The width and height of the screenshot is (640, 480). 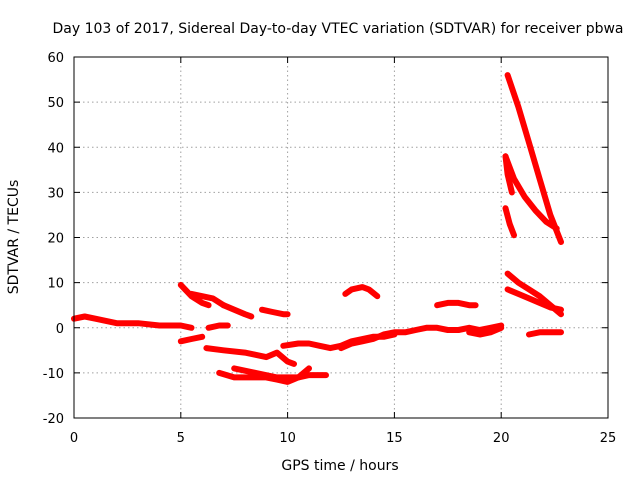 I want to click on y-tick-label: 20, so click(x=55, y=239).